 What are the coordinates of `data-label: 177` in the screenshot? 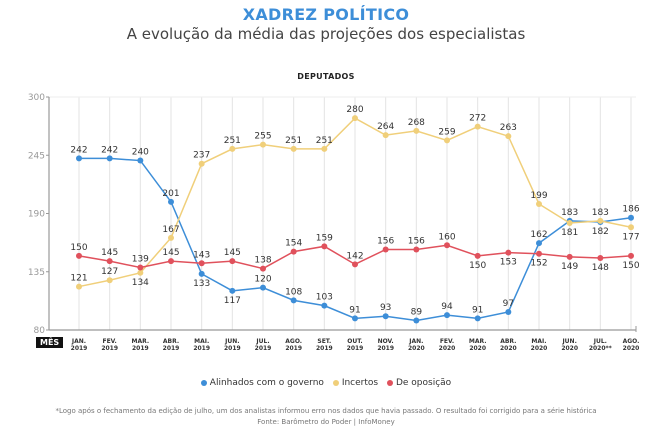 It's located at (630, 237).